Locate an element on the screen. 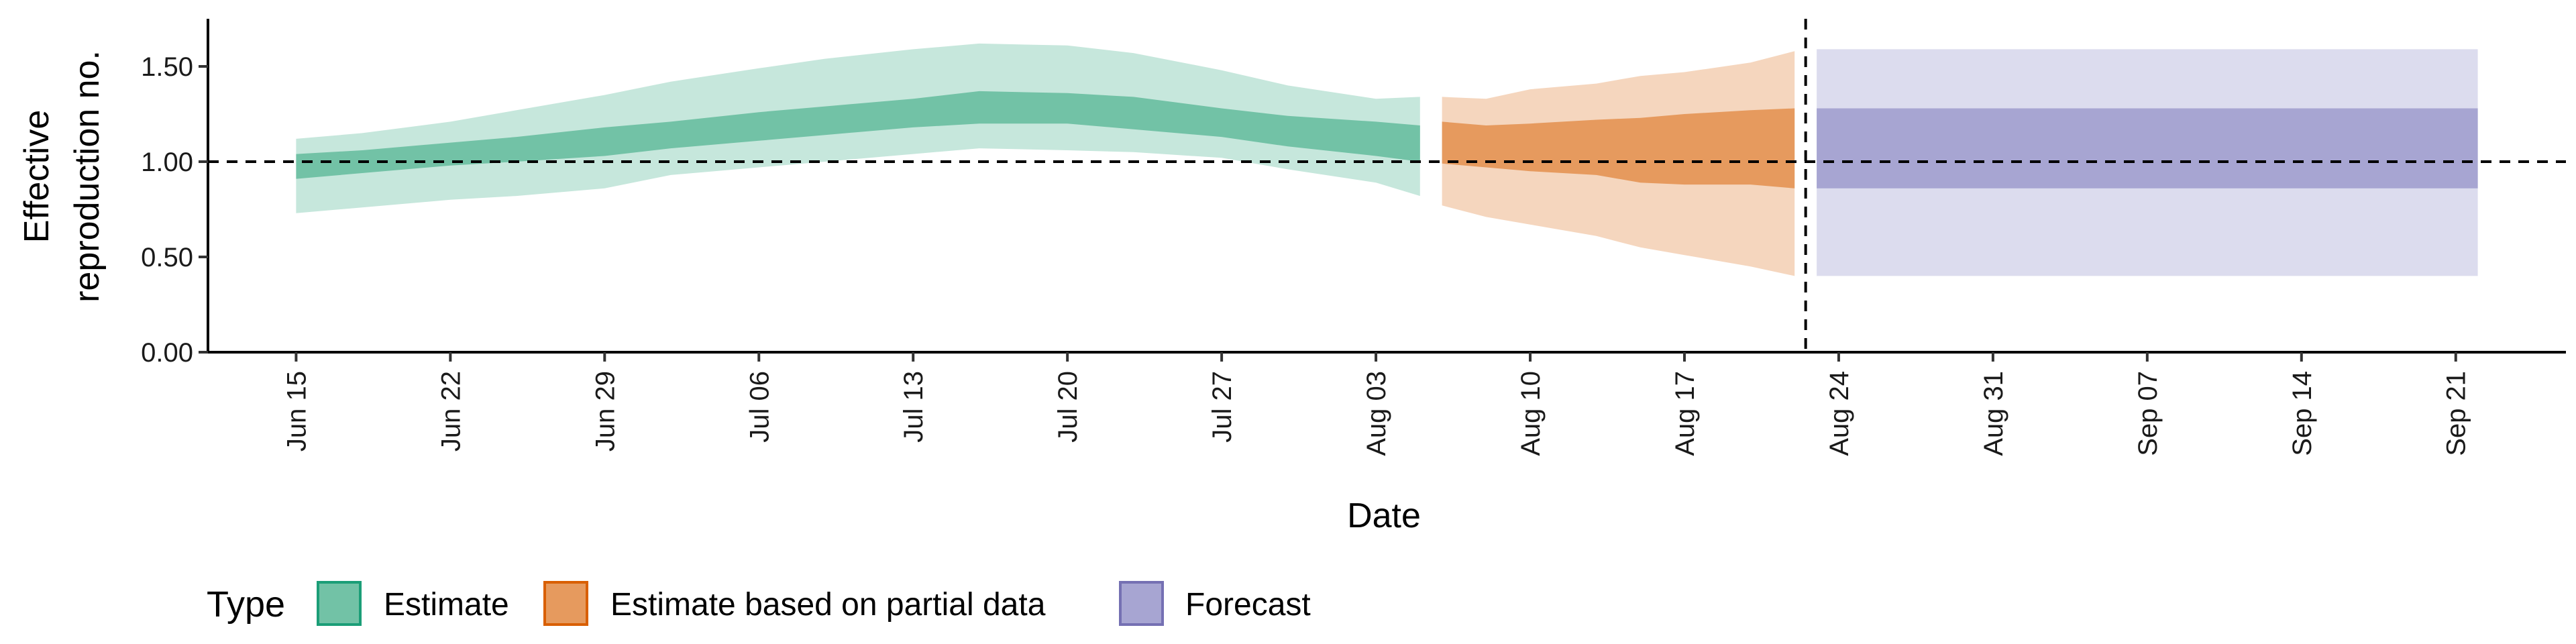  legend-key-estimate is located at coordinates (339, 603).